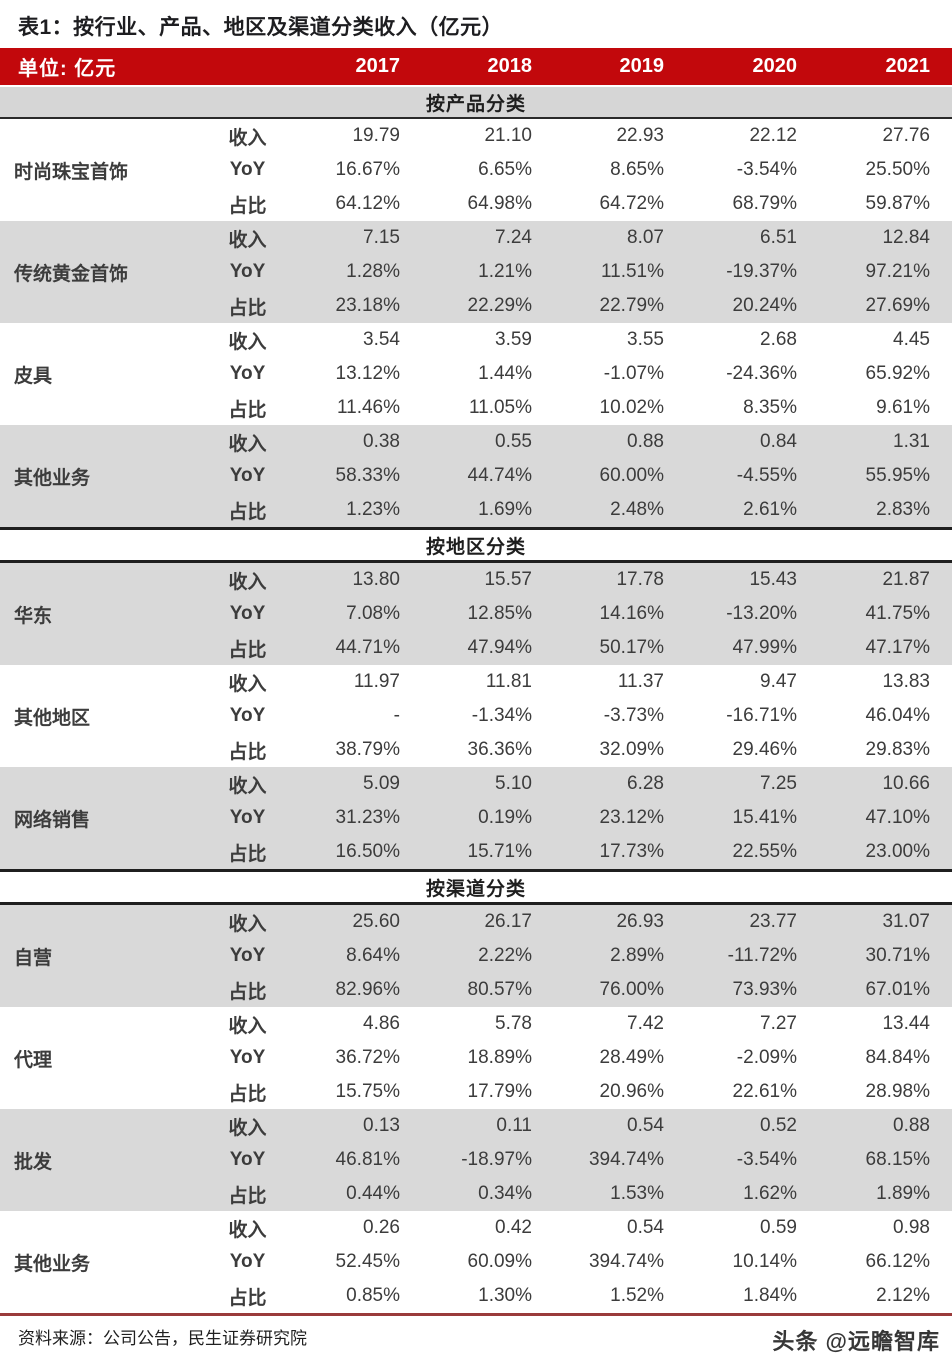  I want to click on value-cell: 0.13, so click(356, 1126).